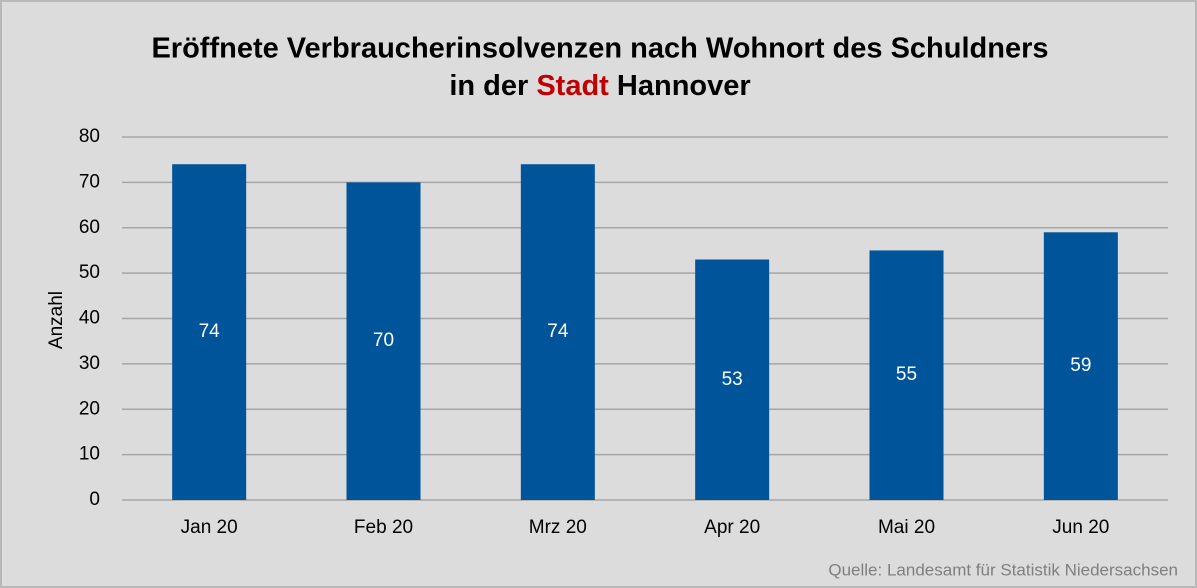 This screenshot has height=588, width=1197. I want to click on data-label: 70, so click(383, 340).